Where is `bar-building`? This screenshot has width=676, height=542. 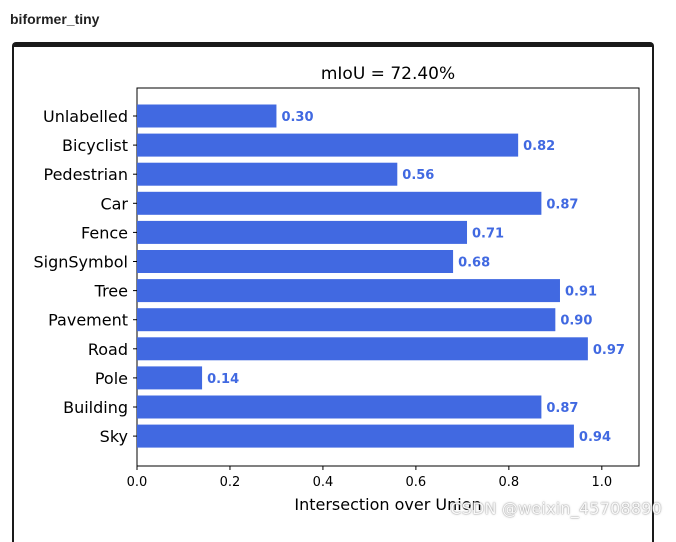
bar-building is located at coordinates (339, 407).